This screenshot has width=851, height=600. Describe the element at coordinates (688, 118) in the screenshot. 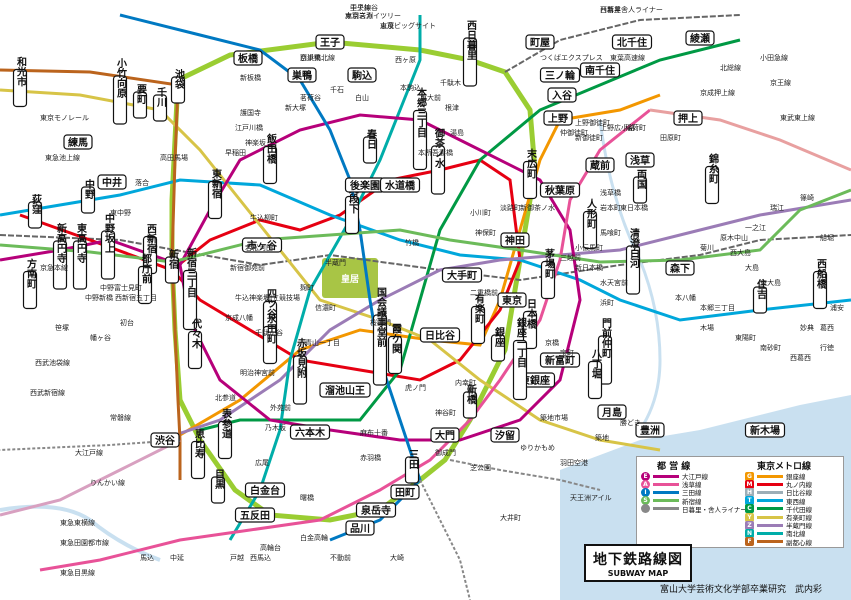

I see `station-oshiage: 押上` at that location.